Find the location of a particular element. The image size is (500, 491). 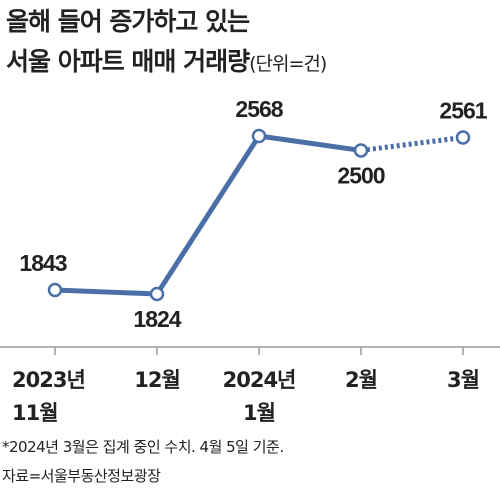

value-label: 1824 is located at coordinates (157, 319).